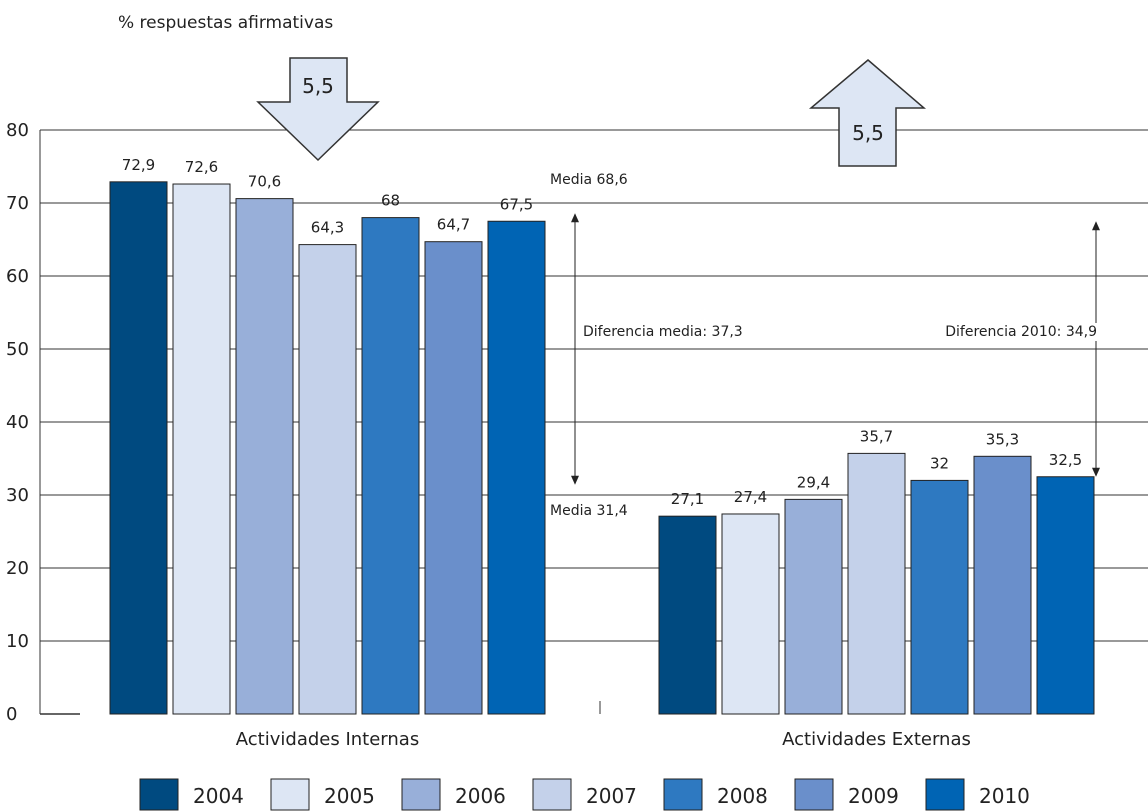 The width and height of the screenshot is (1148, 811). I want to click on y-tick-label: 40, so click(17, 422).